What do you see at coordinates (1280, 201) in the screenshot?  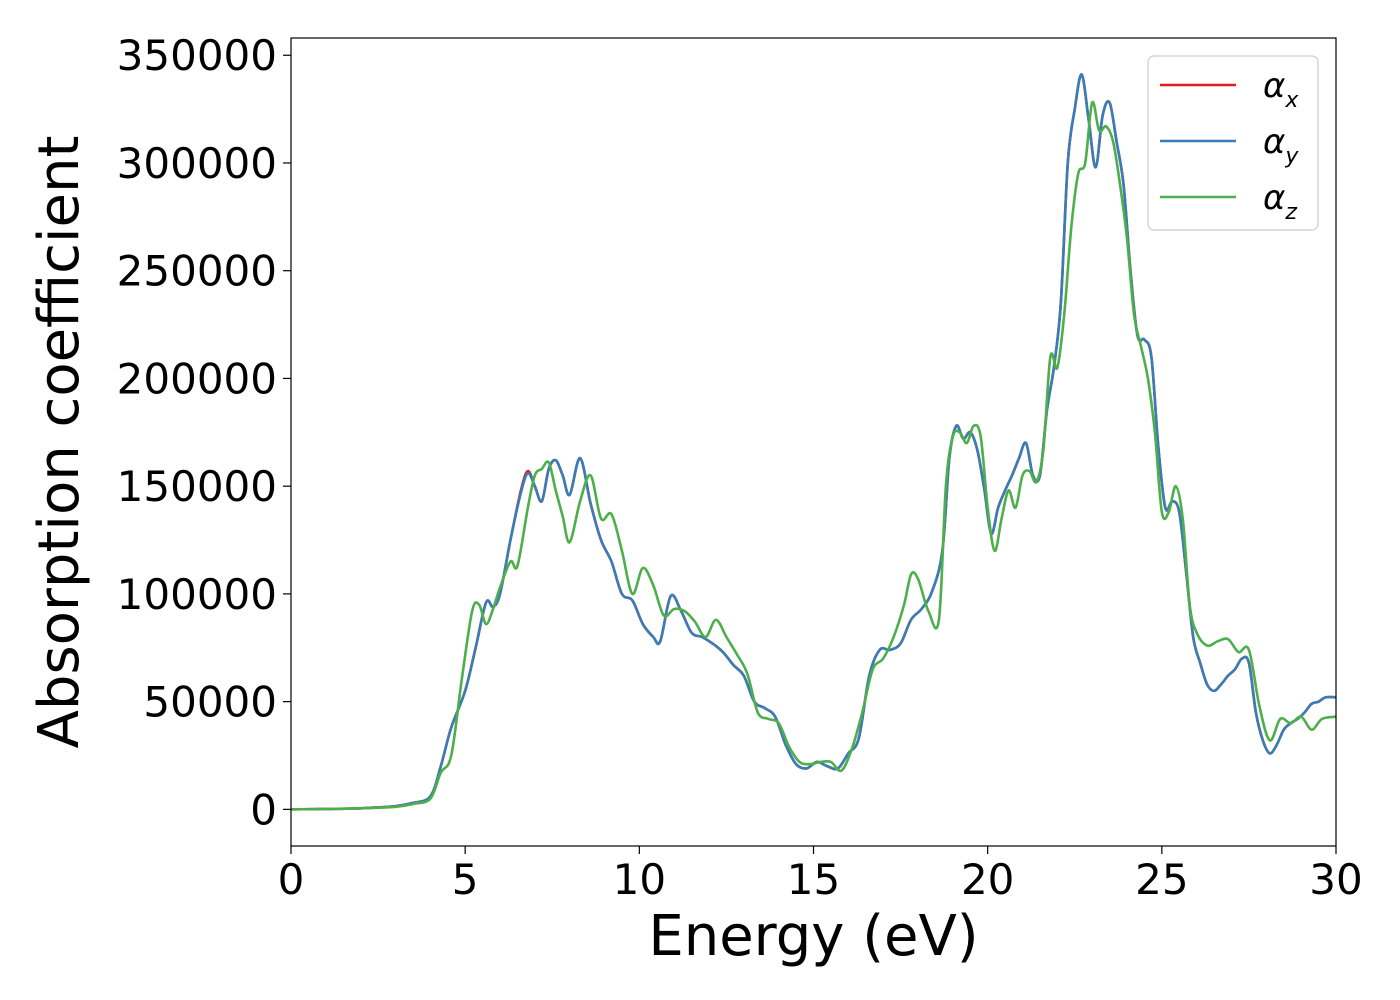 I see `legend-label-z: αz` at bounding box center [1280, 201].